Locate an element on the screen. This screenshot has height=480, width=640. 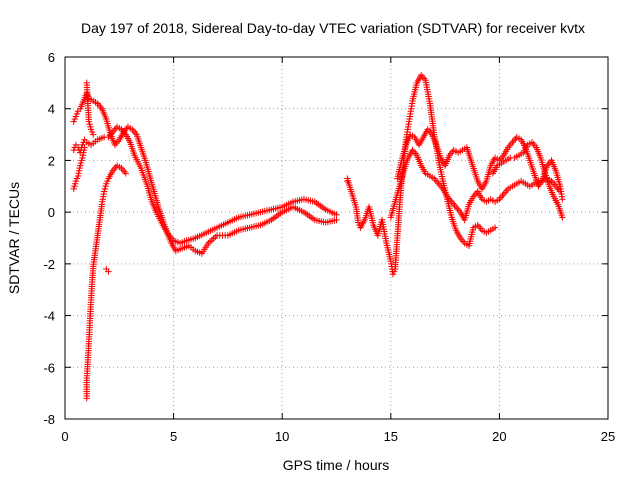
y-tick-label: 2 is located at coordinates (51, 160).